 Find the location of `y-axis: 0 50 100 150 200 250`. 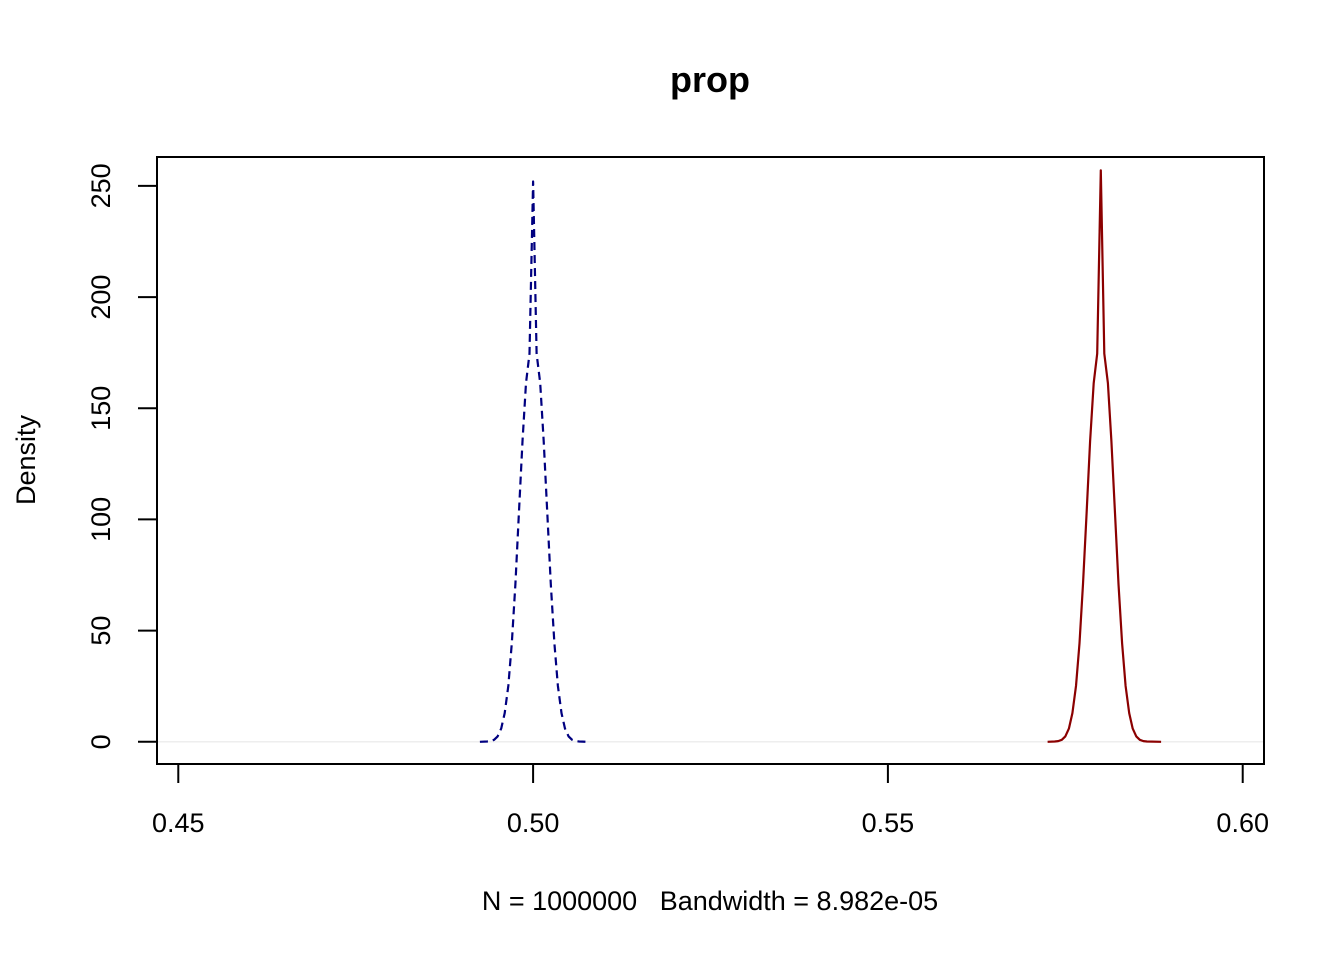

y-axis: 0 50 100 150 200 250 is located at coordinates (122, 456).